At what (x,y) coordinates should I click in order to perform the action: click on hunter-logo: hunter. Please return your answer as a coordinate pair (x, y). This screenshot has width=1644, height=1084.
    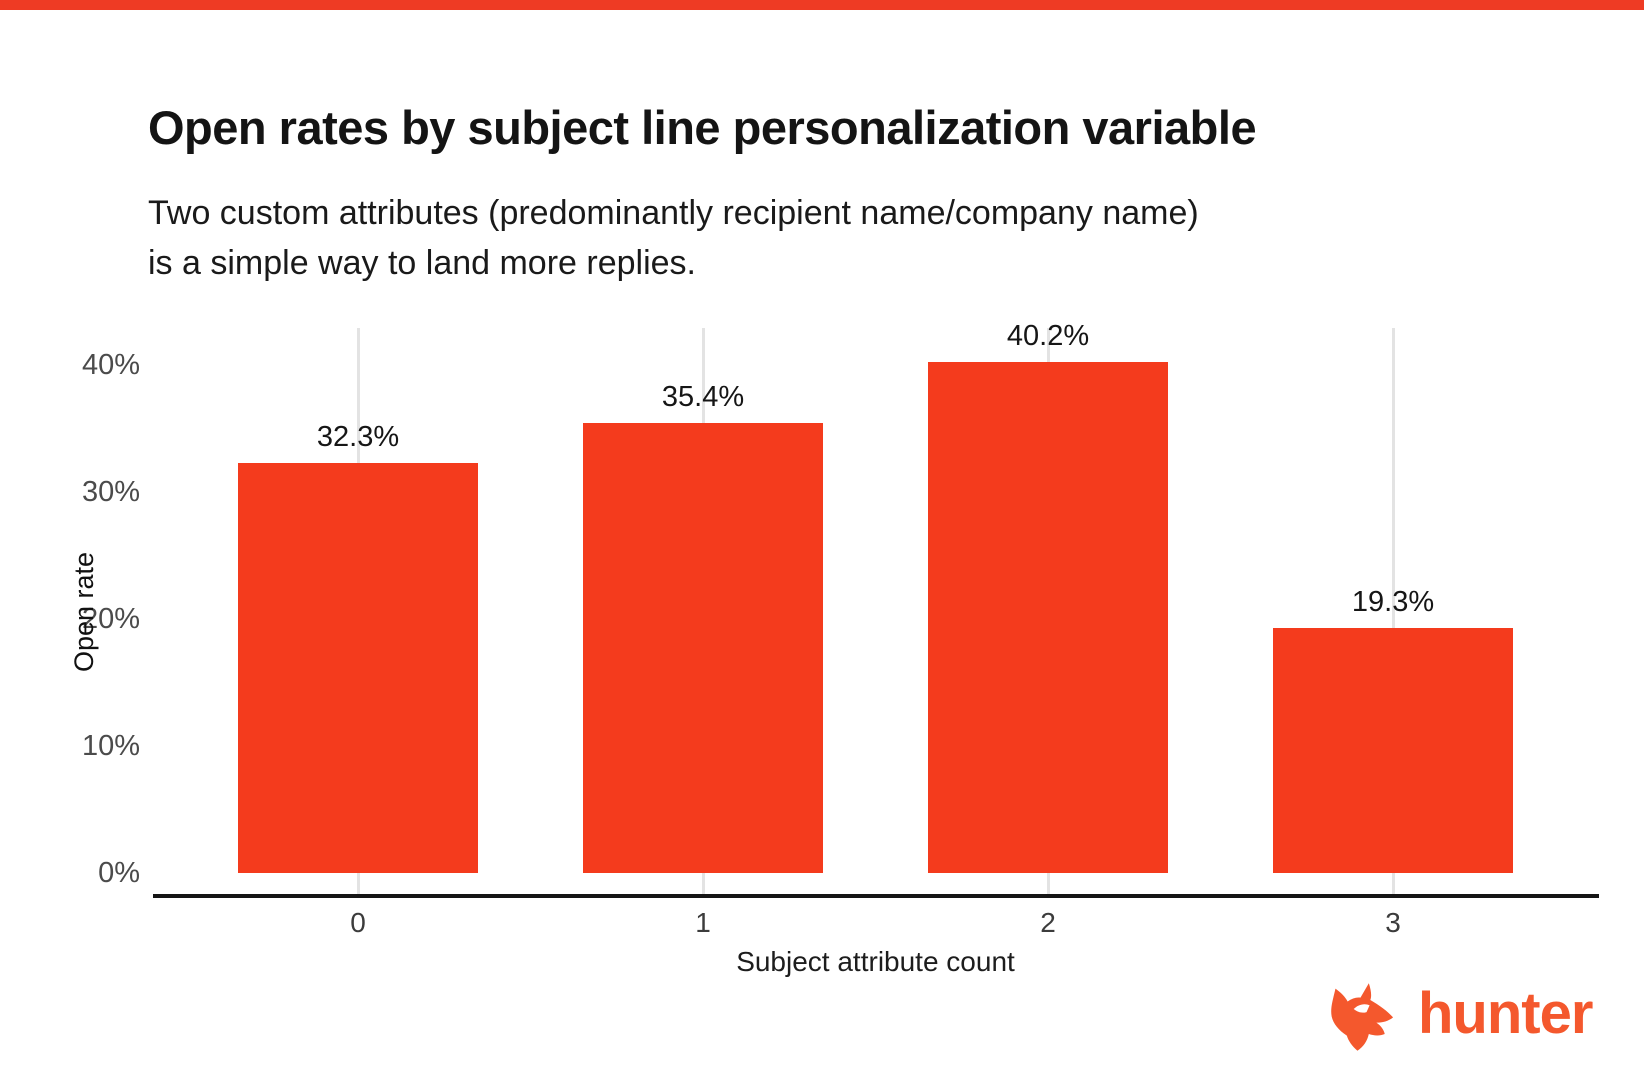
    Looking at the image, I should click on (1455, 1017).